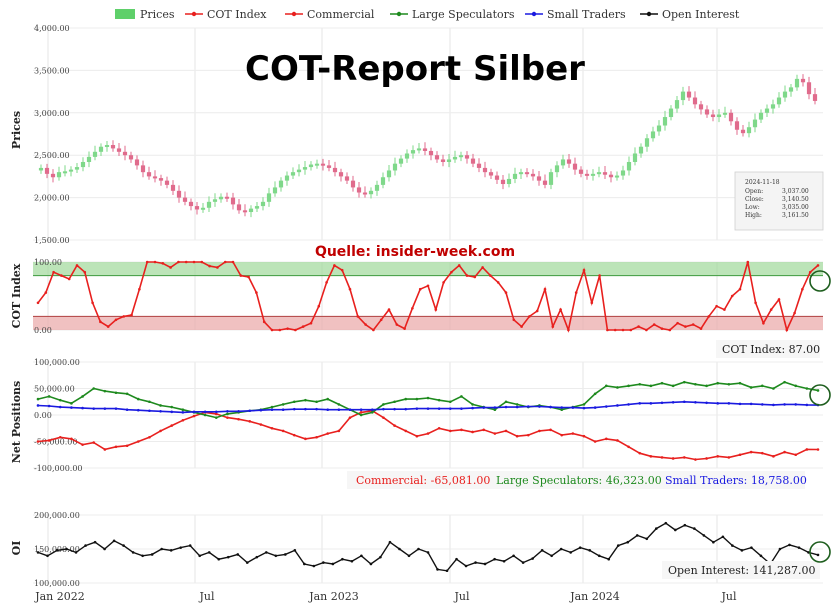  Describe the element at coordinates (206, 596) in the screenshot. I see `x-tick-label: Jul` at that location.